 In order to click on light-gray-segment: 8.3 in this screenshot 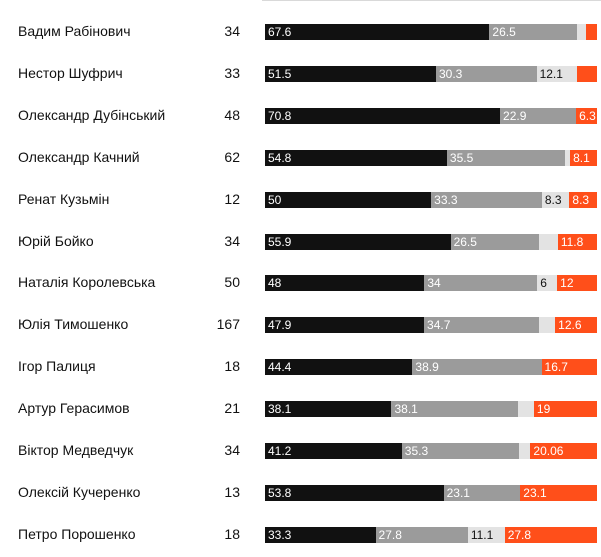, I will do `click(555, 199)`.